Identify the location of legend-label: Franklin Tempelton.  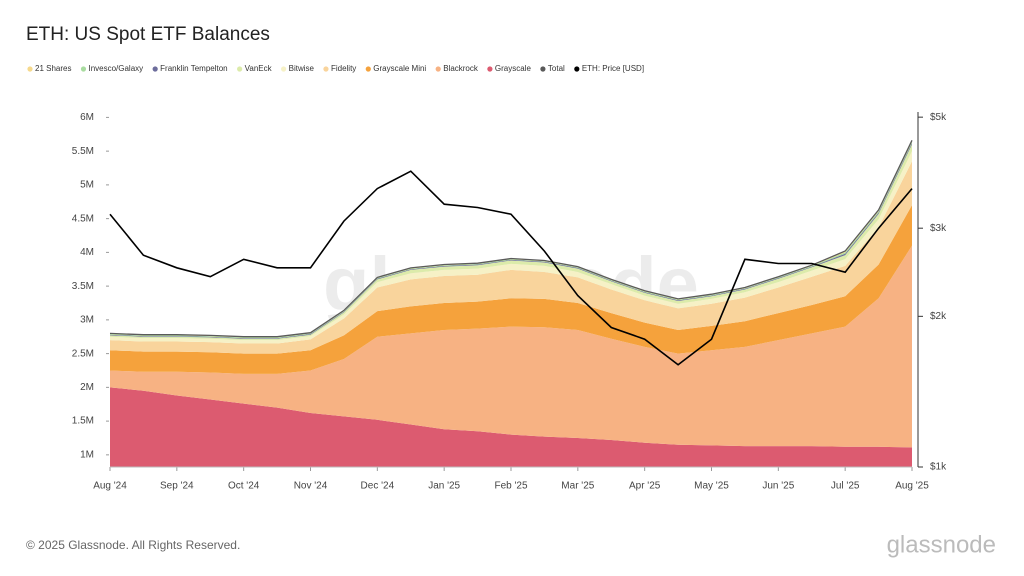
(193, 68).